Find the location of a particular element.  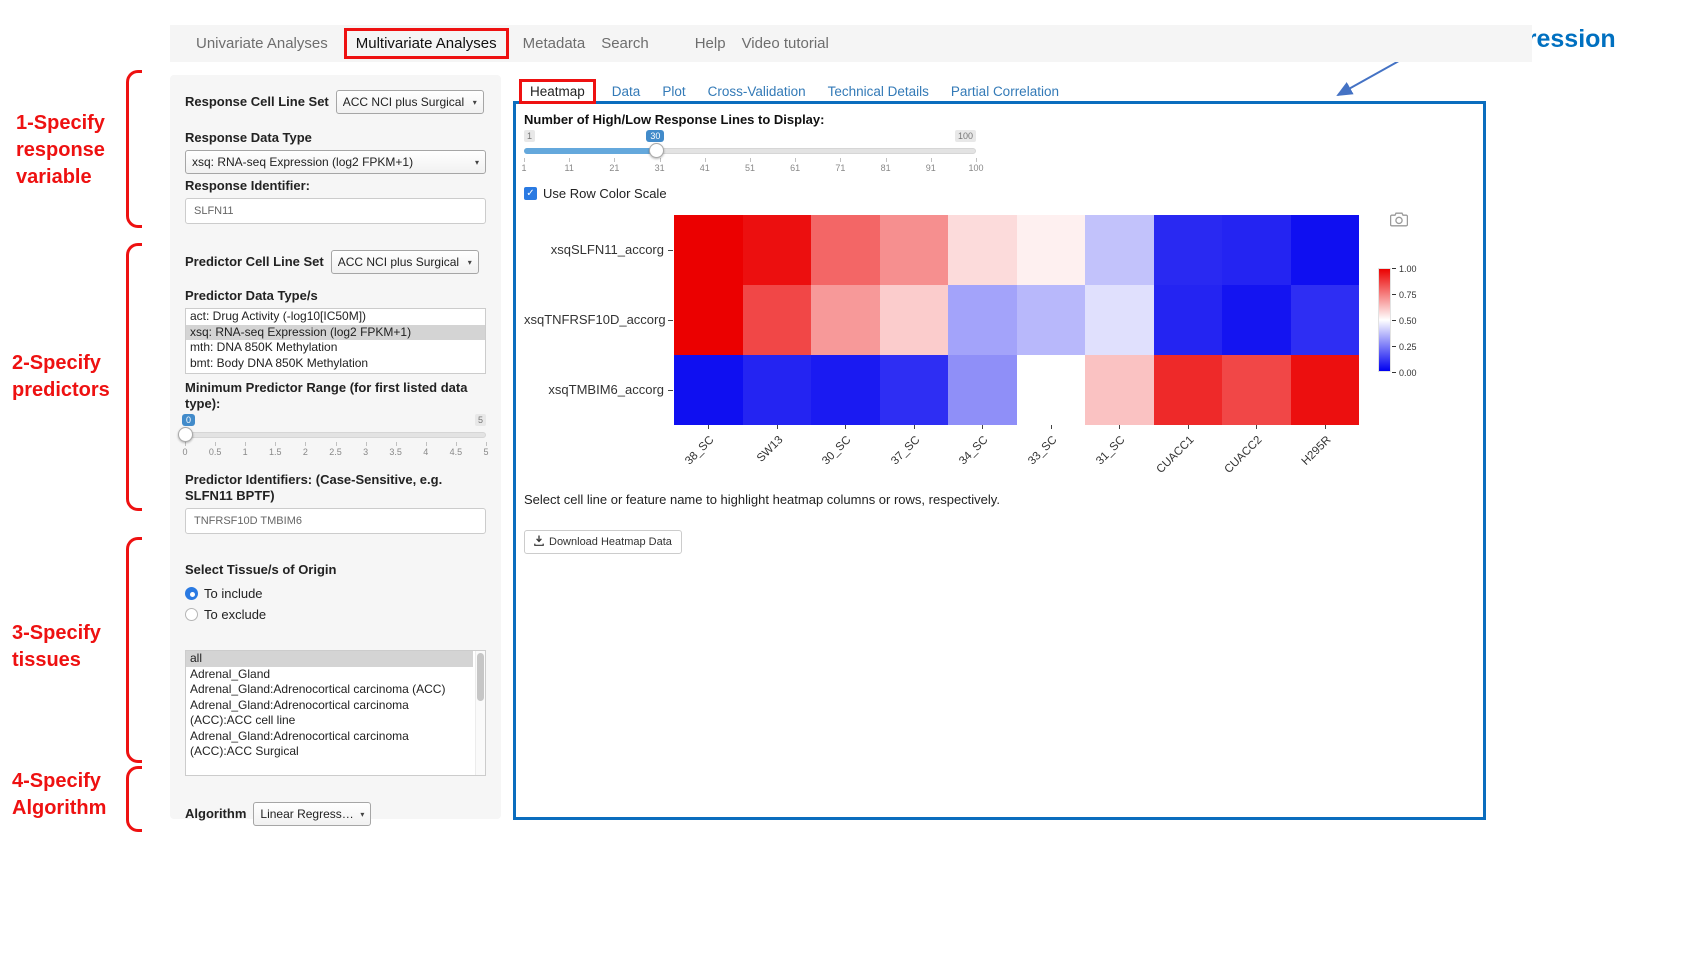

slider-tick-label: 11 is located at coordinates (569, 168).